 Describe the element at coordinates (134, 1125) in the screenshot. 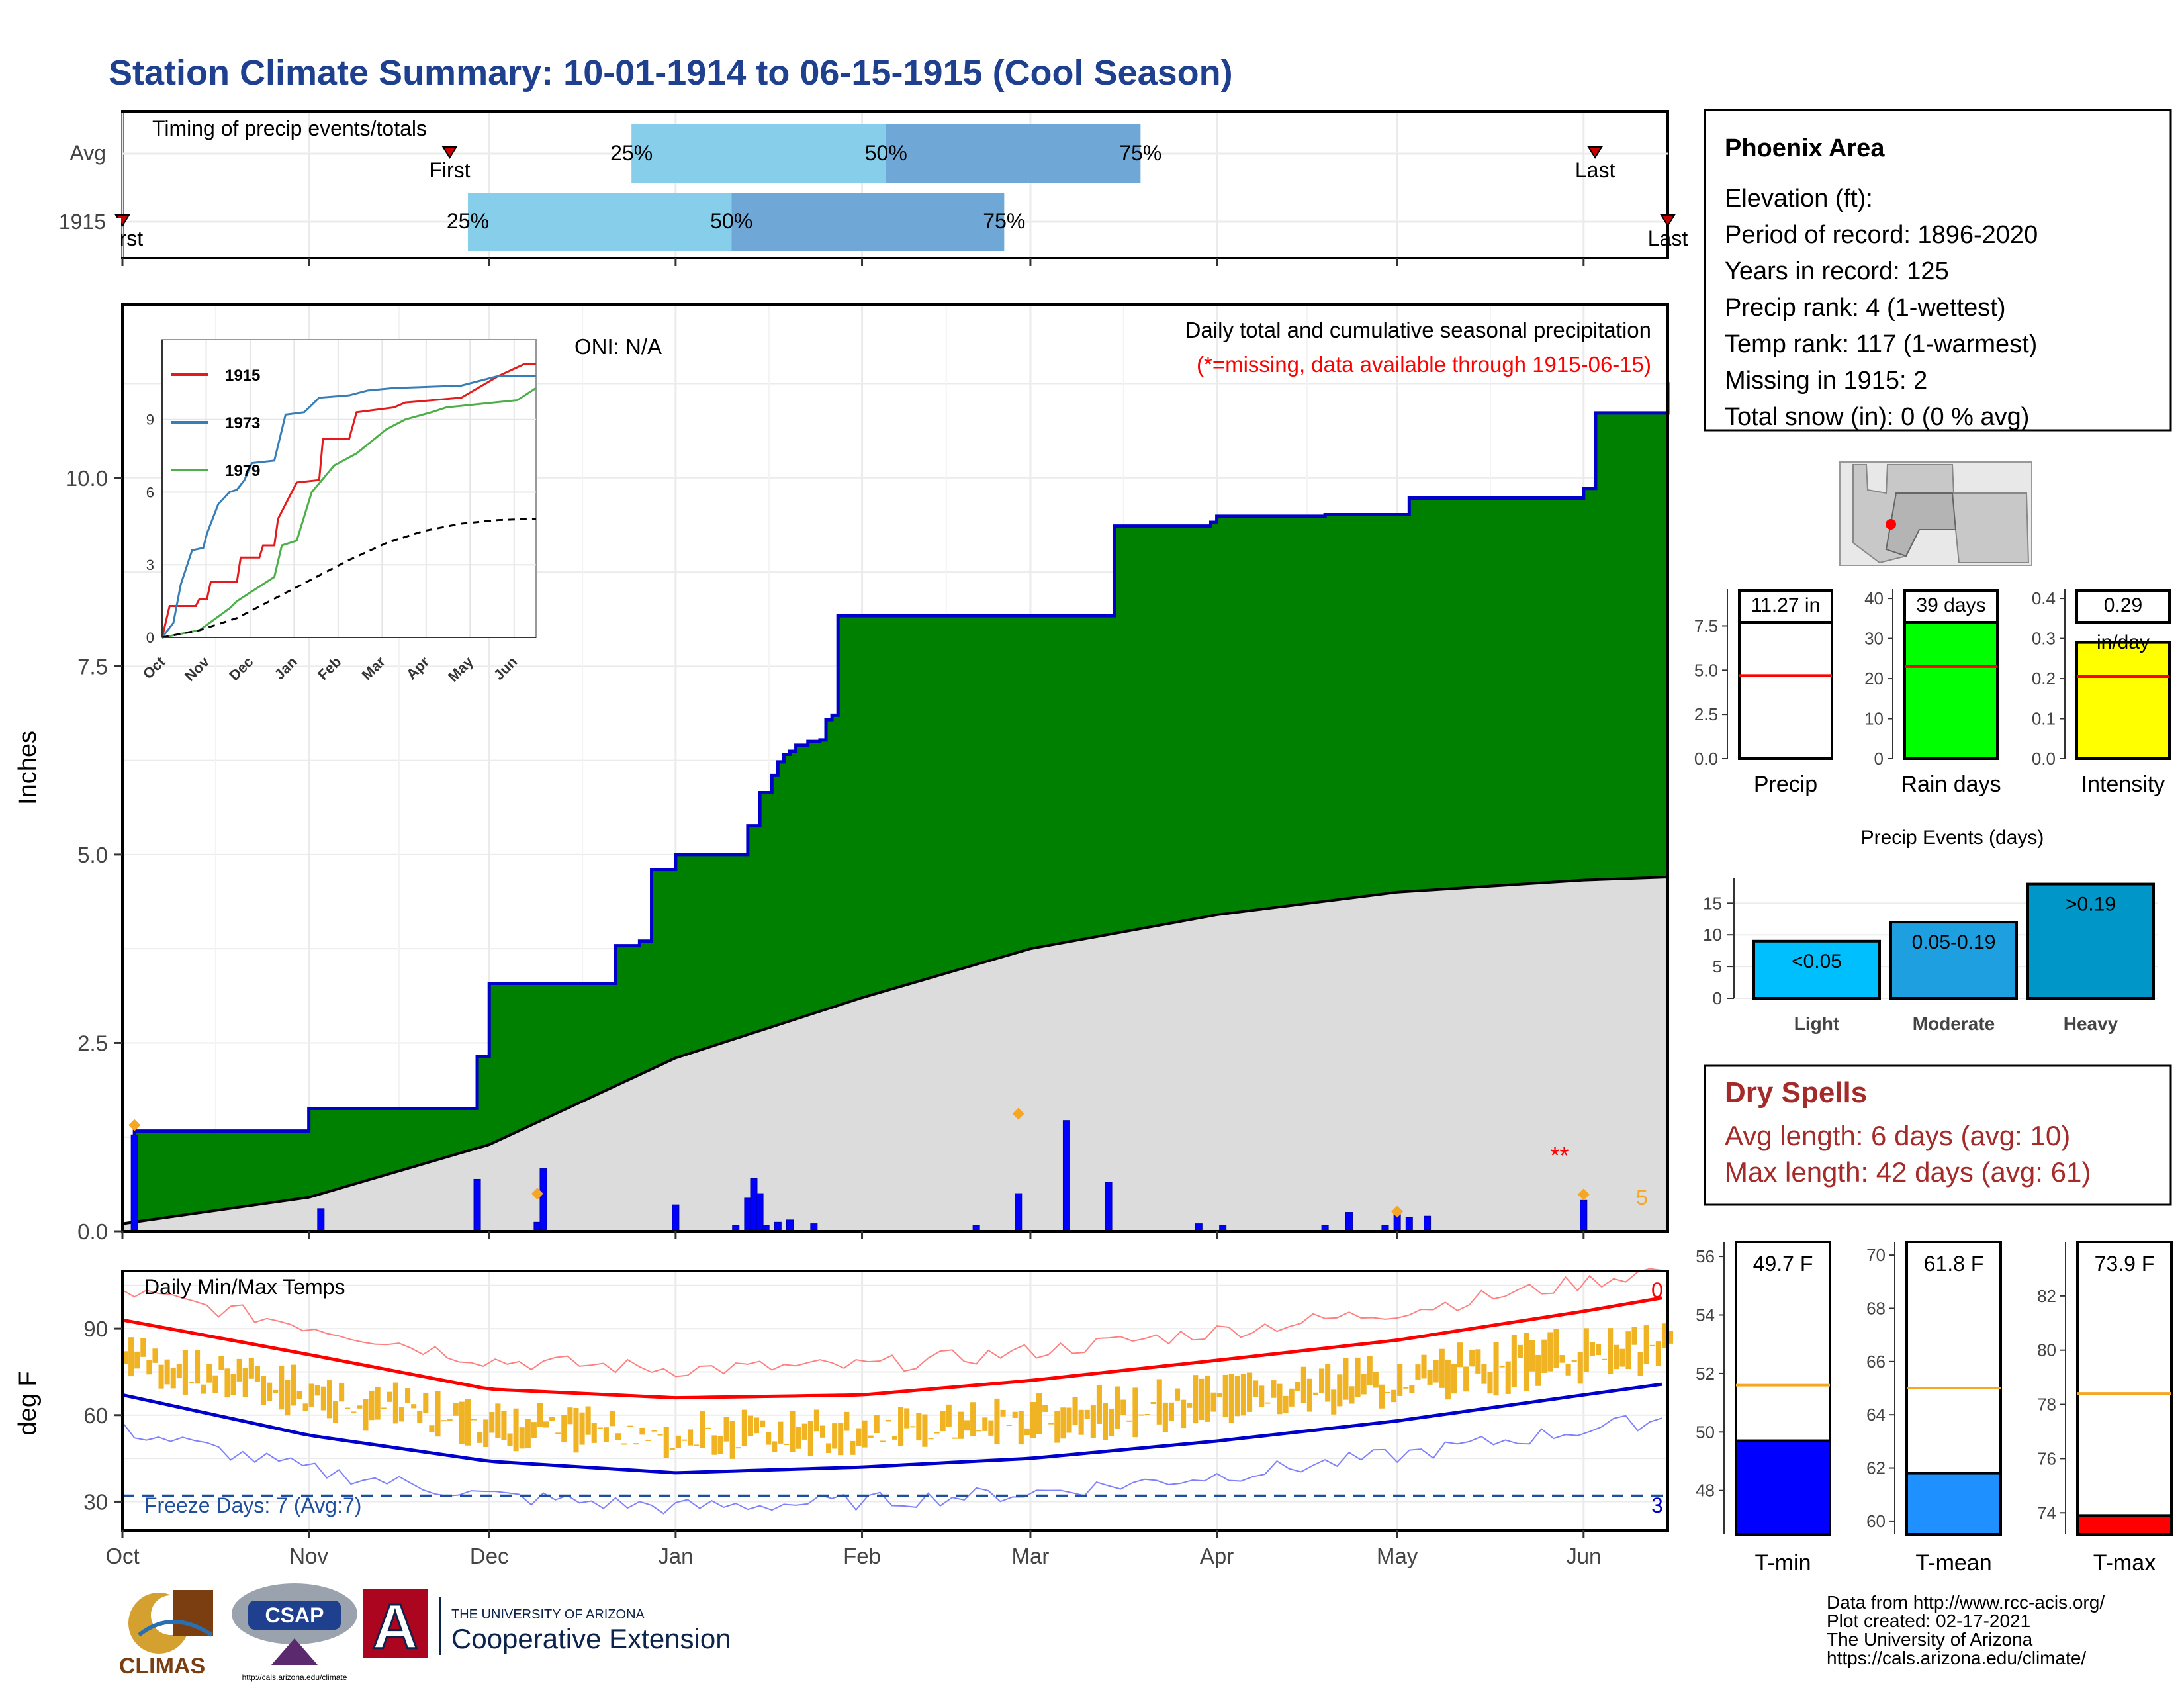

I see `record-marker` at that location.